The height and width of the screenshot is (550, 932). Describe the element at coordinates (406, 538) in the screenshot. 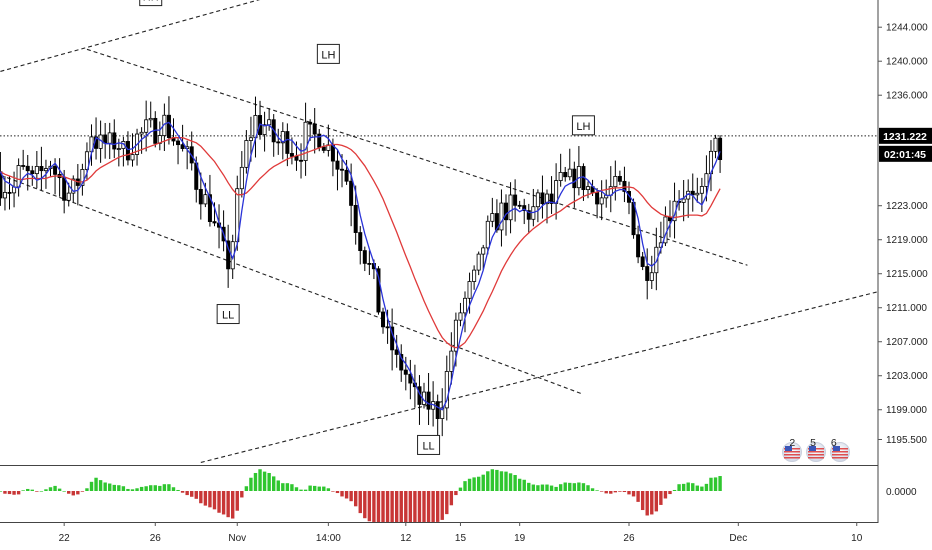

I see `time-tick-label: 12` at that location.